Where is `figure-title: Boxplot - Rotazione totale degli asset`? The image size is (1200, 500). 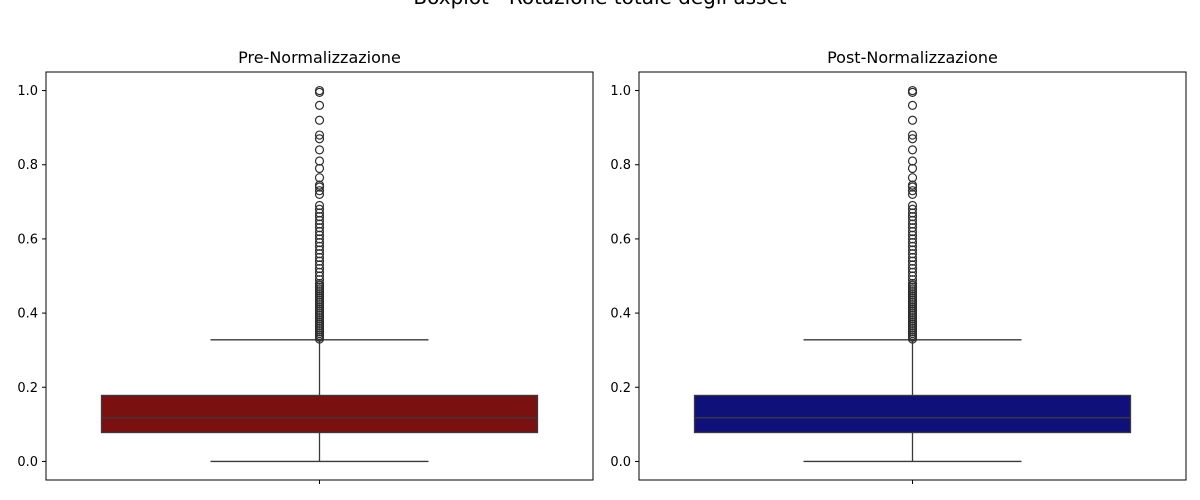 figure-title: Boxplot - Rotazione totale degli asset is located at coordinates (599, 4).